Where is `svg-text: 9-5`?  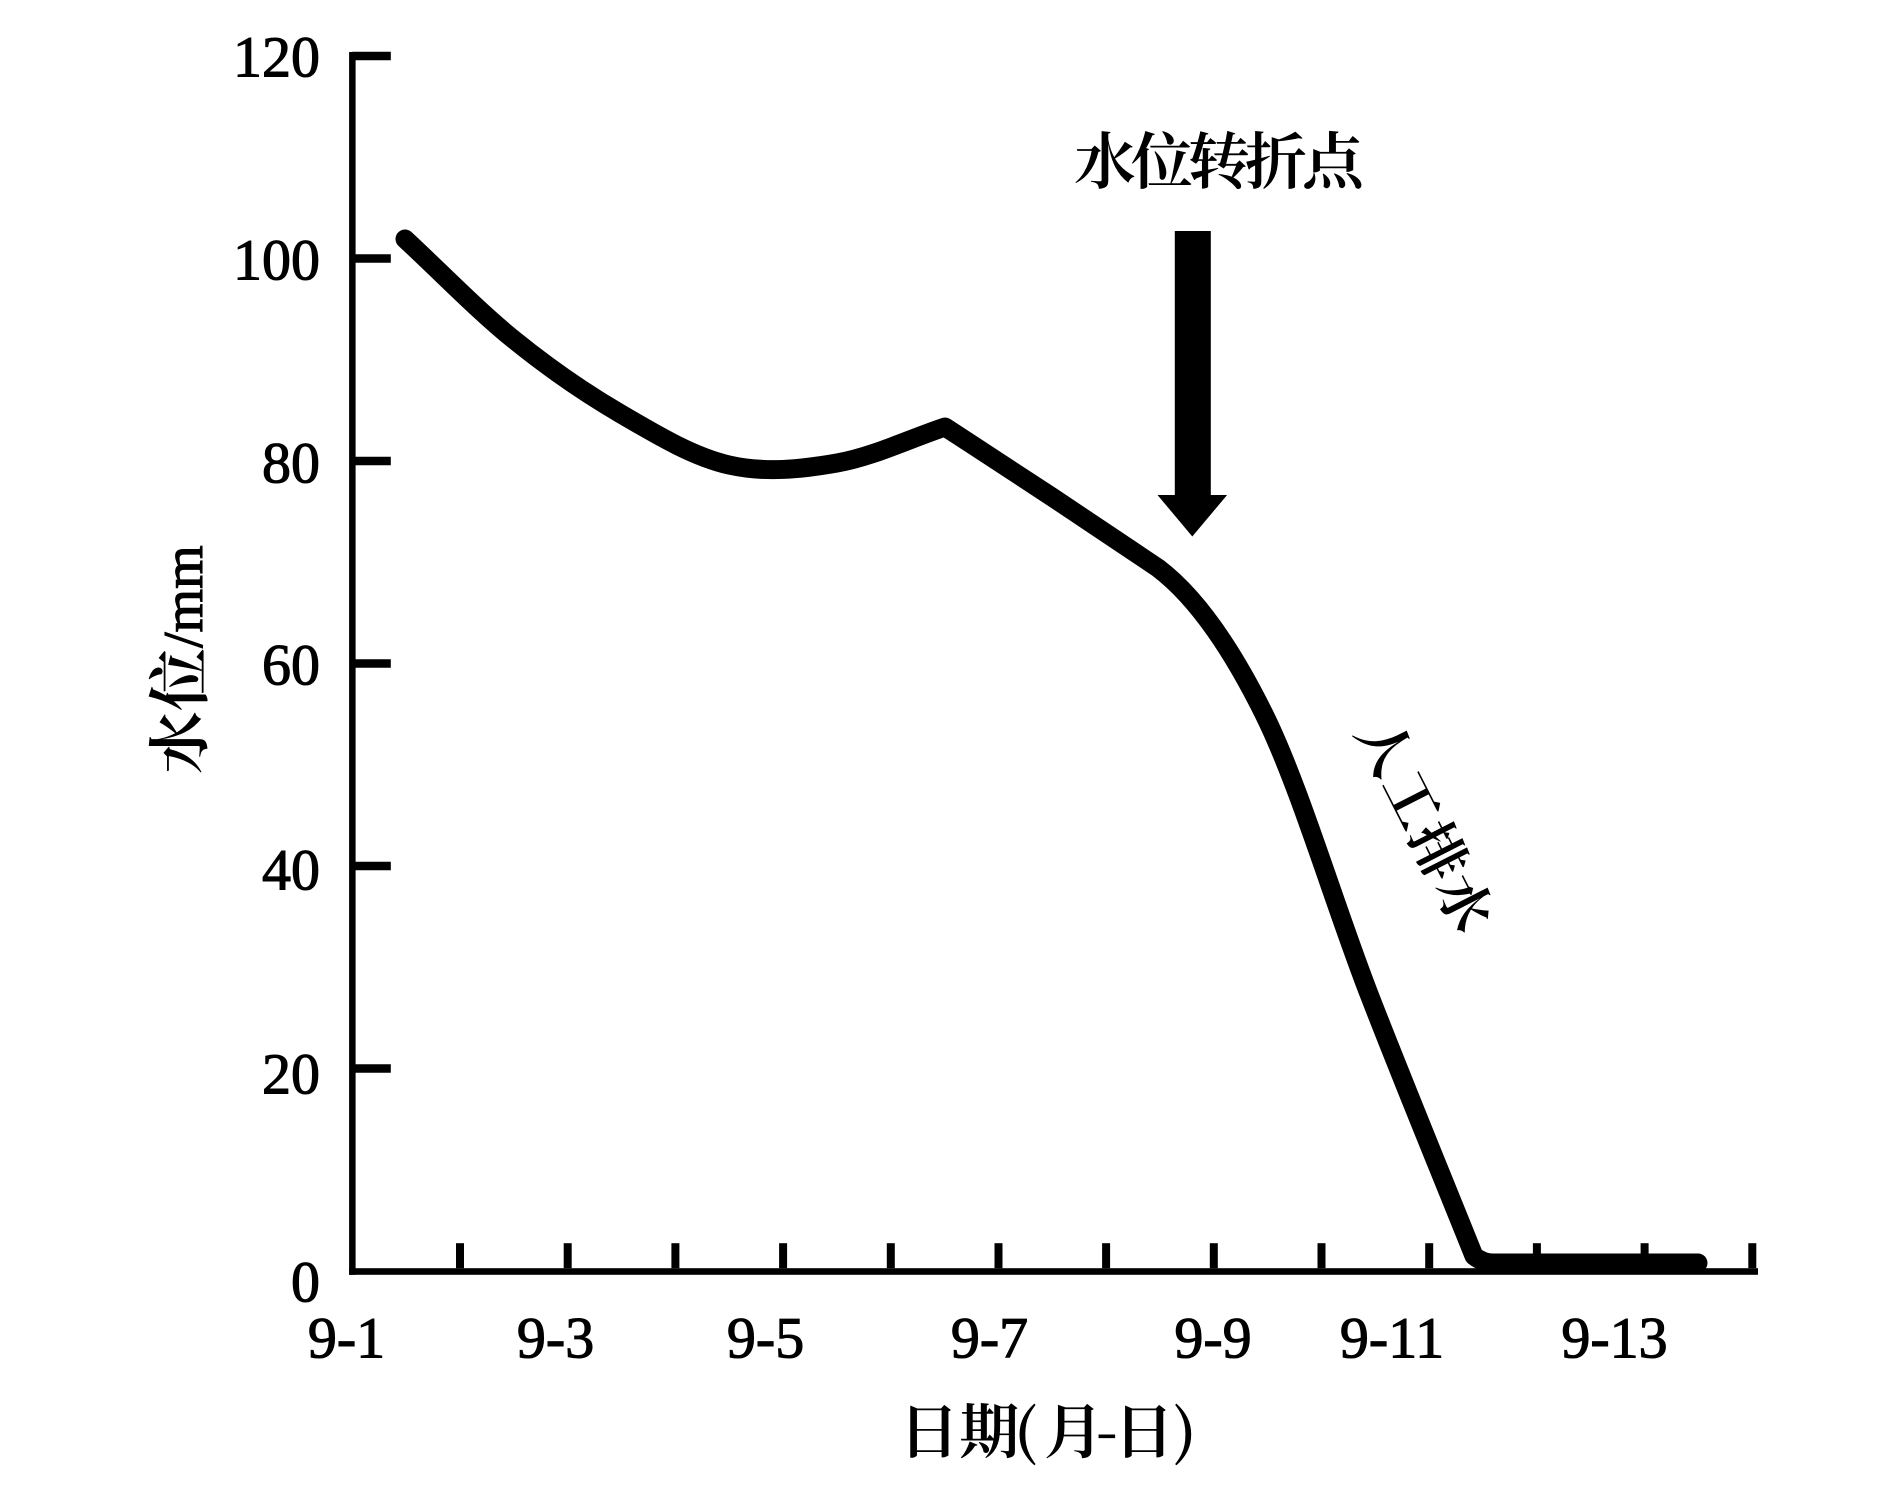 svg-text: 9-5 is located at coordinates (765, 1337).